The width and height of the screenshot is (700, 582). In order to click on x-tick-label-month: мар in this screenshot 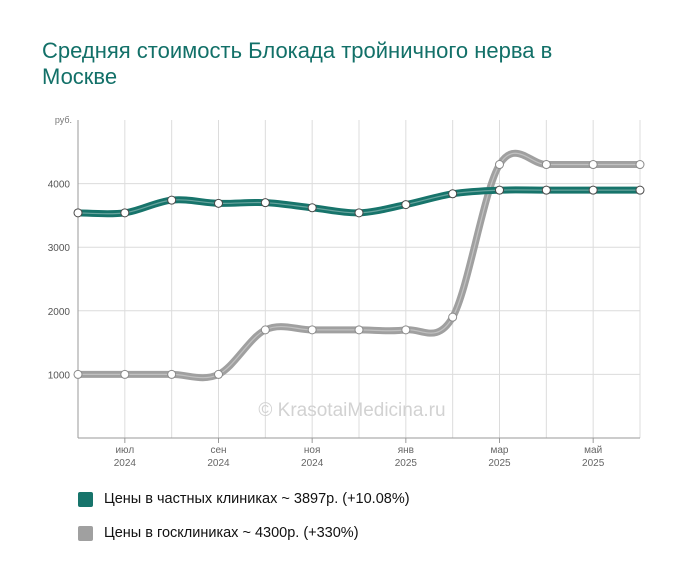, I will do `click(500, 450)`.